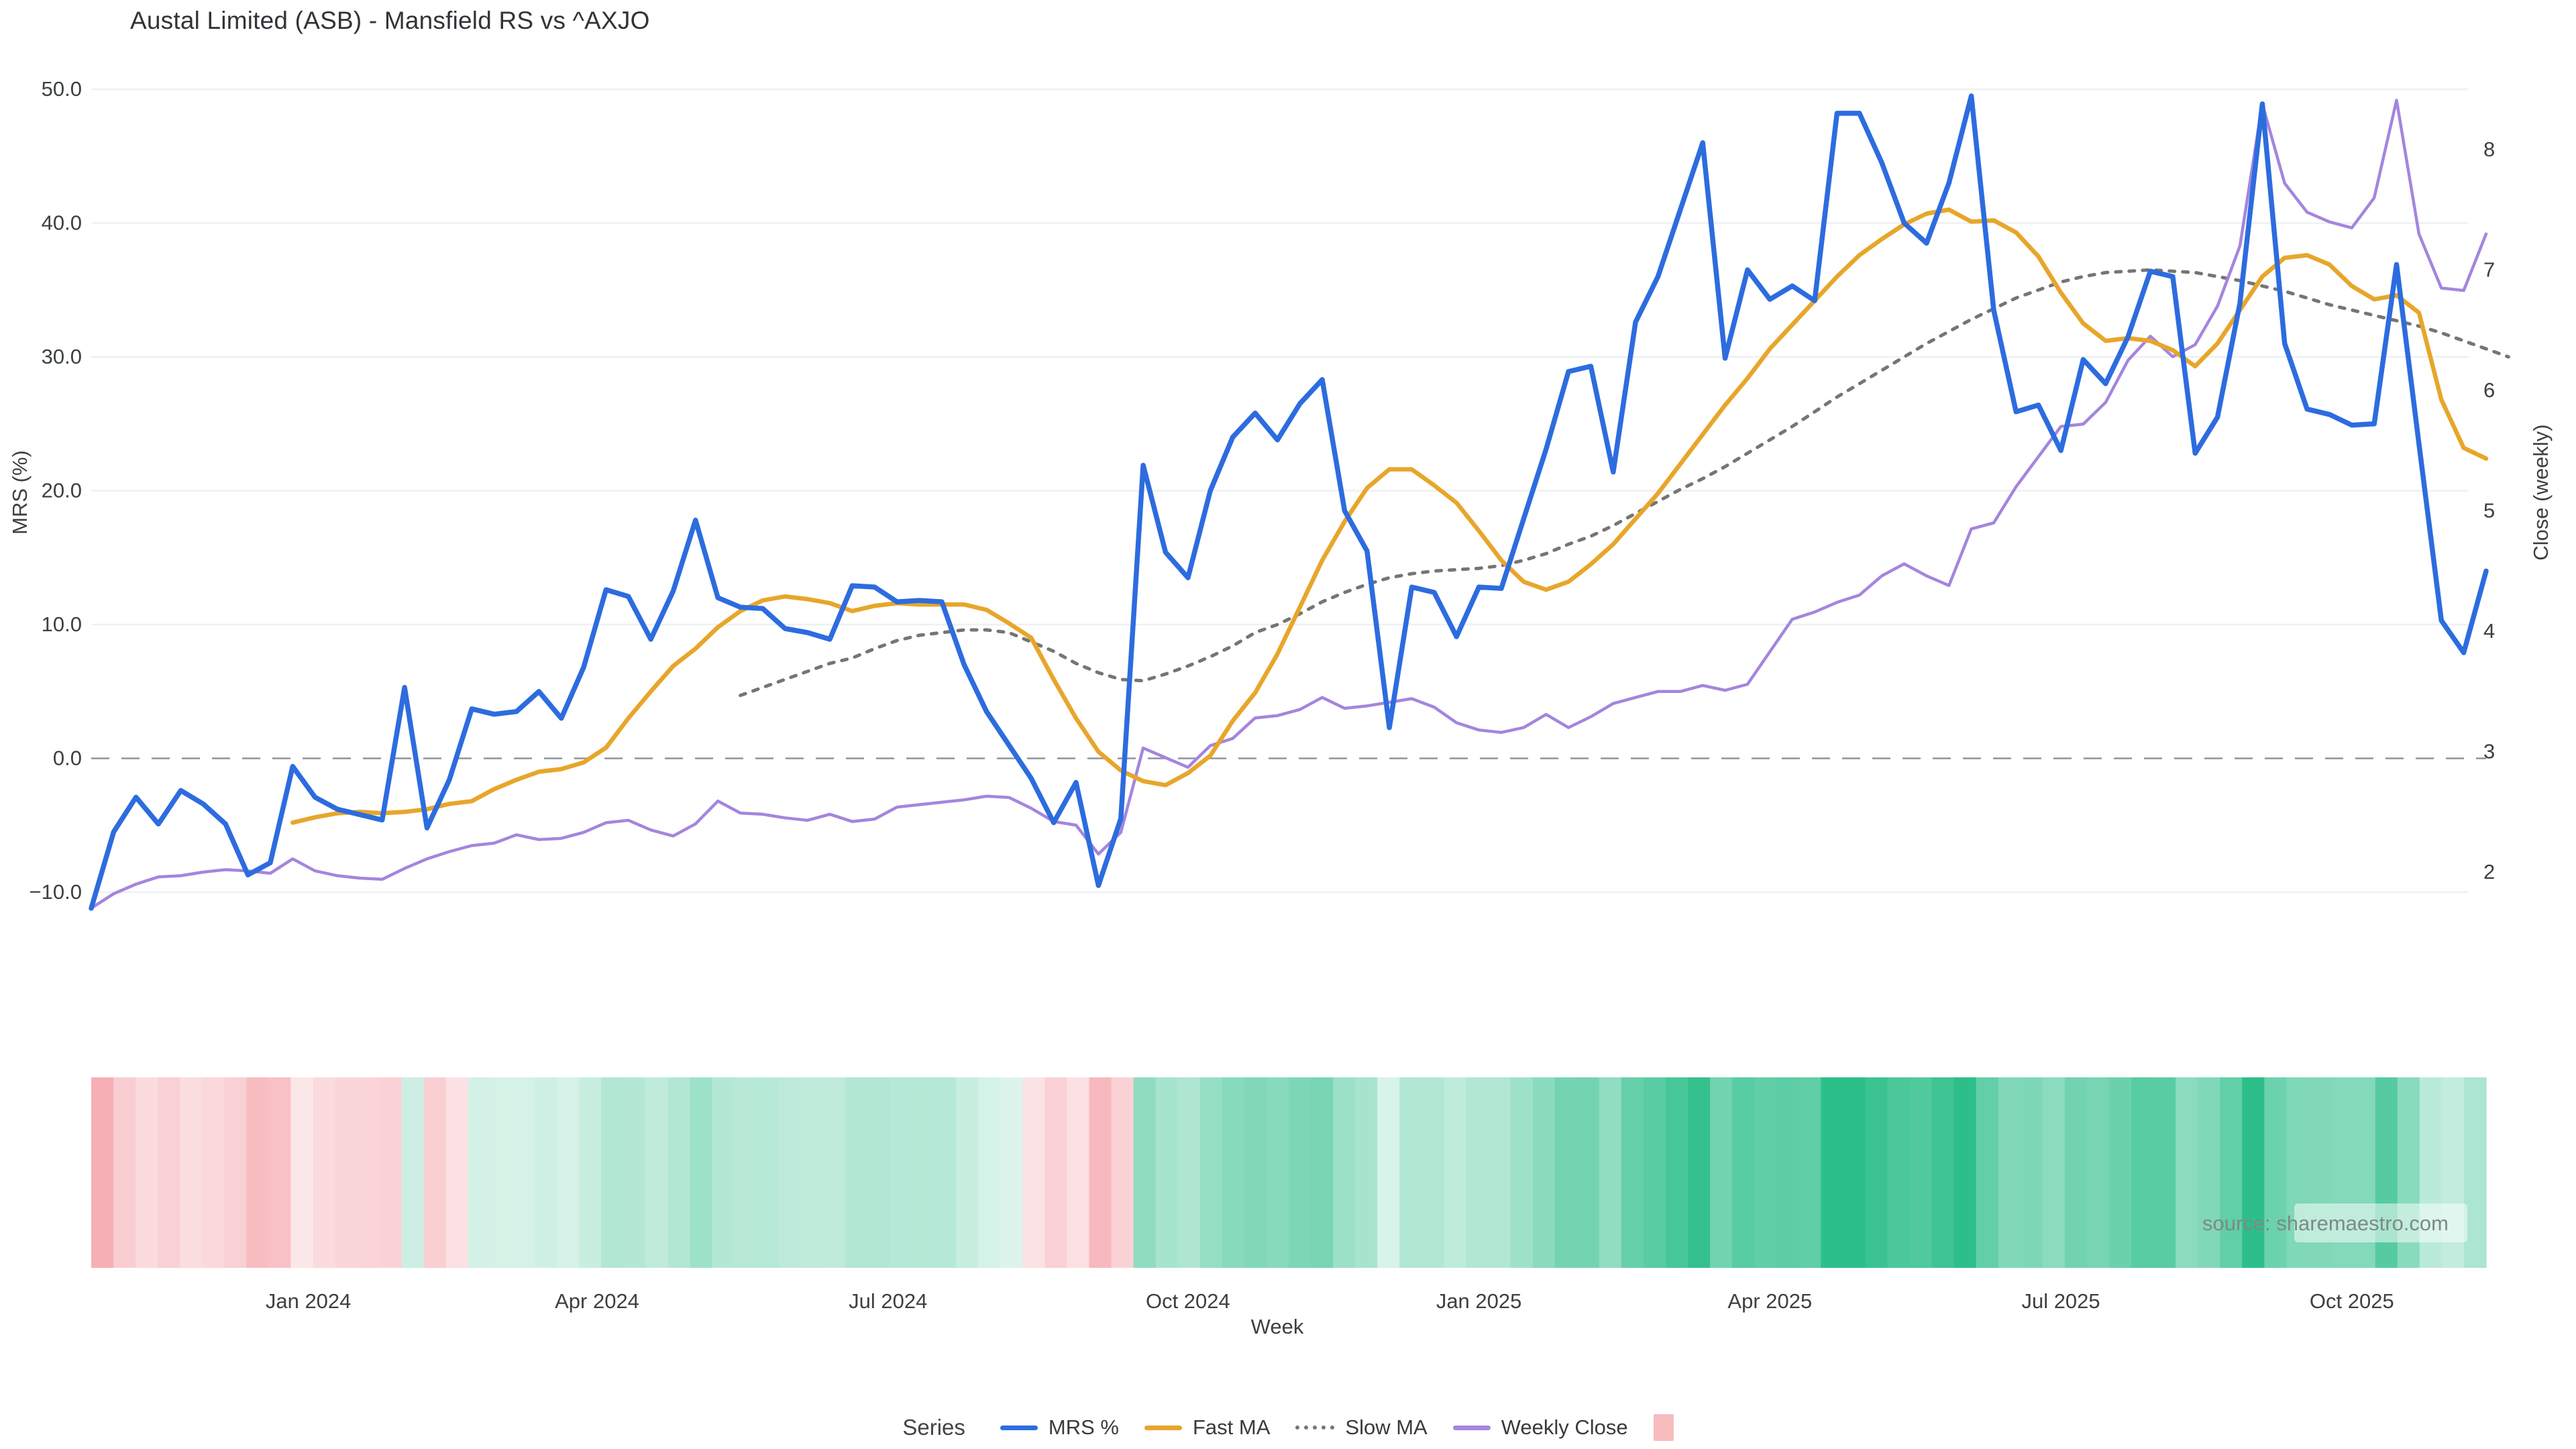 This screenshot has height=1449, width=2576. What do you see at coordinates (1231, 1427) in the screenshot?
I see `legend-item-label: Fast MA` at bounding box center [1231, 1427].